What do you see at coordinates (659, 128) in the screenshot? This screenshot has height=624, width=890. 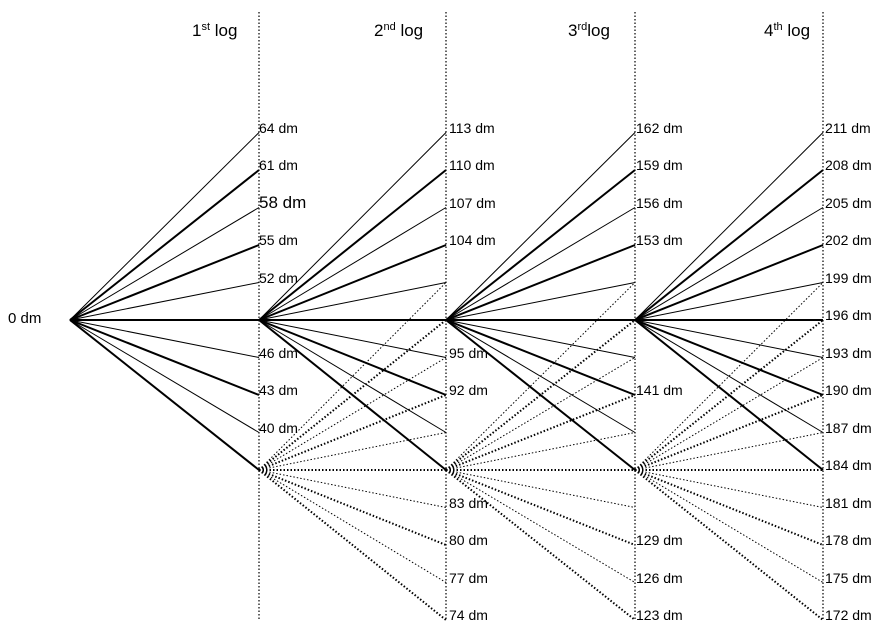 I see `length-label: 162 dm` at bounding box center [659, 128].